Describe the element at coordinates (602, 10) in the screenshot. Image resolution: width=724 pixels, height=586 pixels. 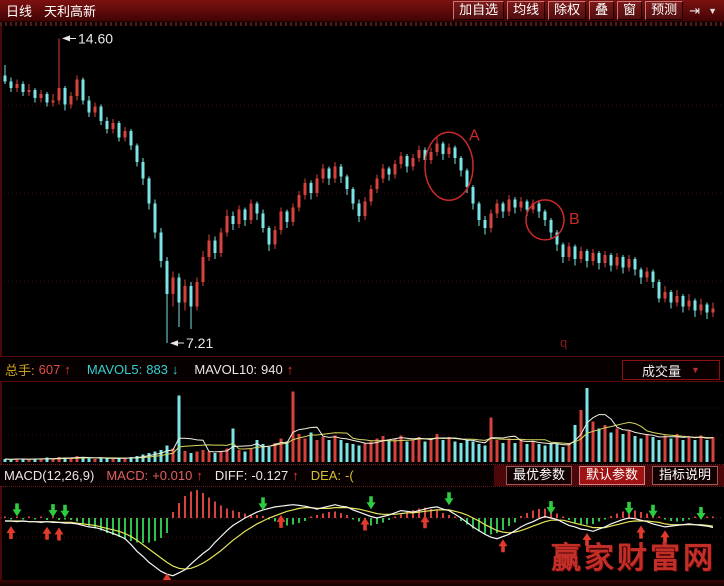
I see `overlay-button: 叠` at that location.